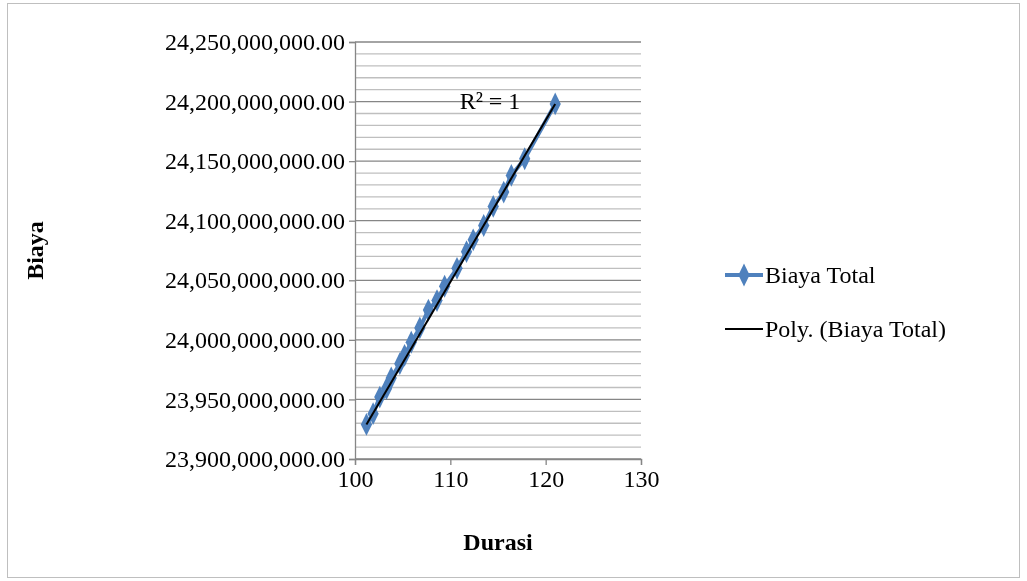  Describe the element at coordinates (255, 101) in the screenshot. I see `y-tick-label: 24,200,000,000.00` at that location.